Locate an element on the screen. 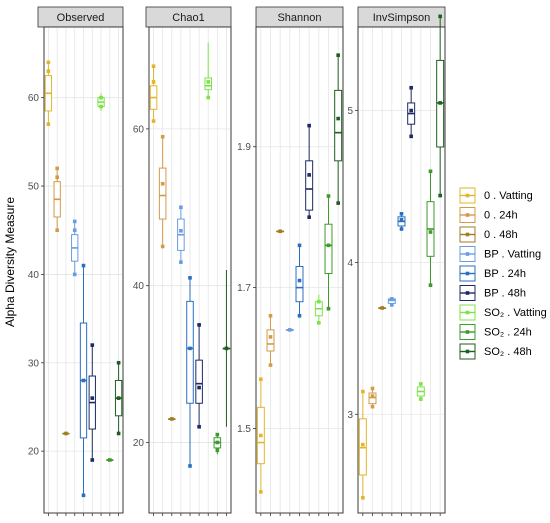 Image resolution: width=550 pixels, height=523 pixels. y-axis-label: Alpha Diversity Measure is located at coordinates (10, 262).